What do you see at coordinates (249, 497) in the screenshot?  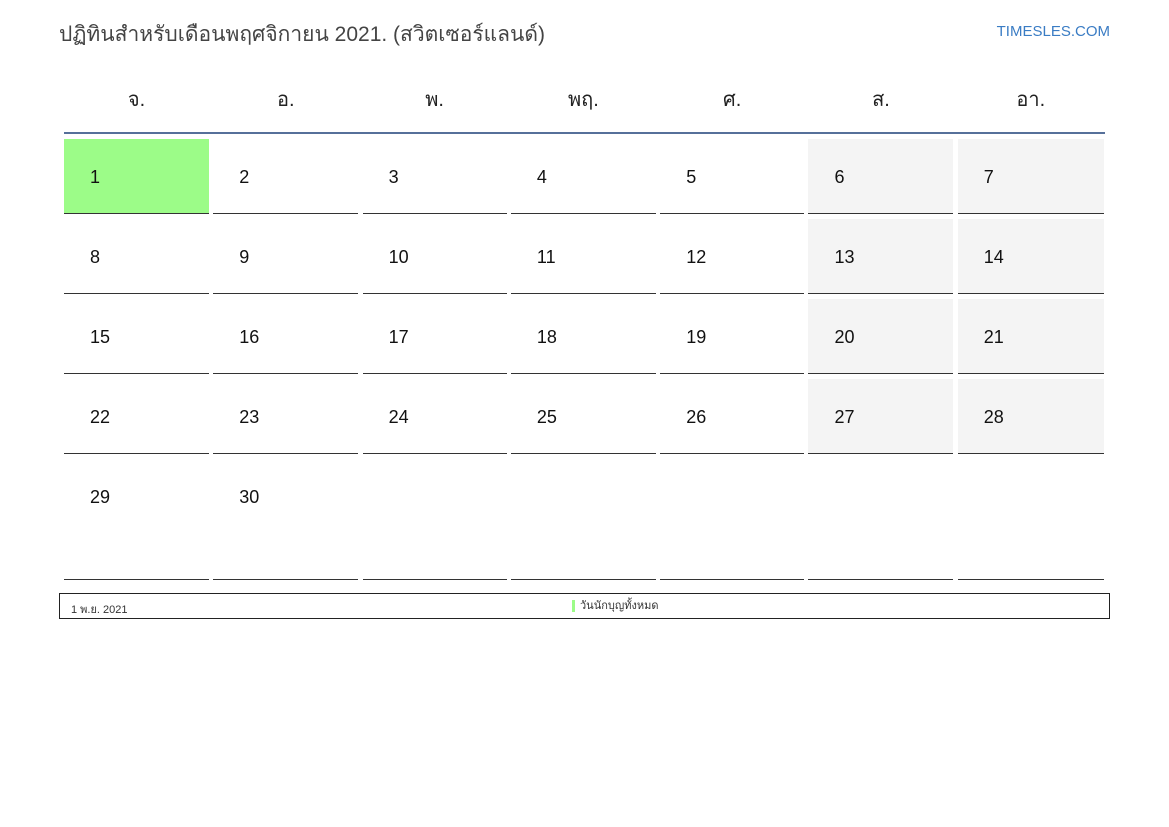 I see `day-number: 30` at bounding box center [249, 497].